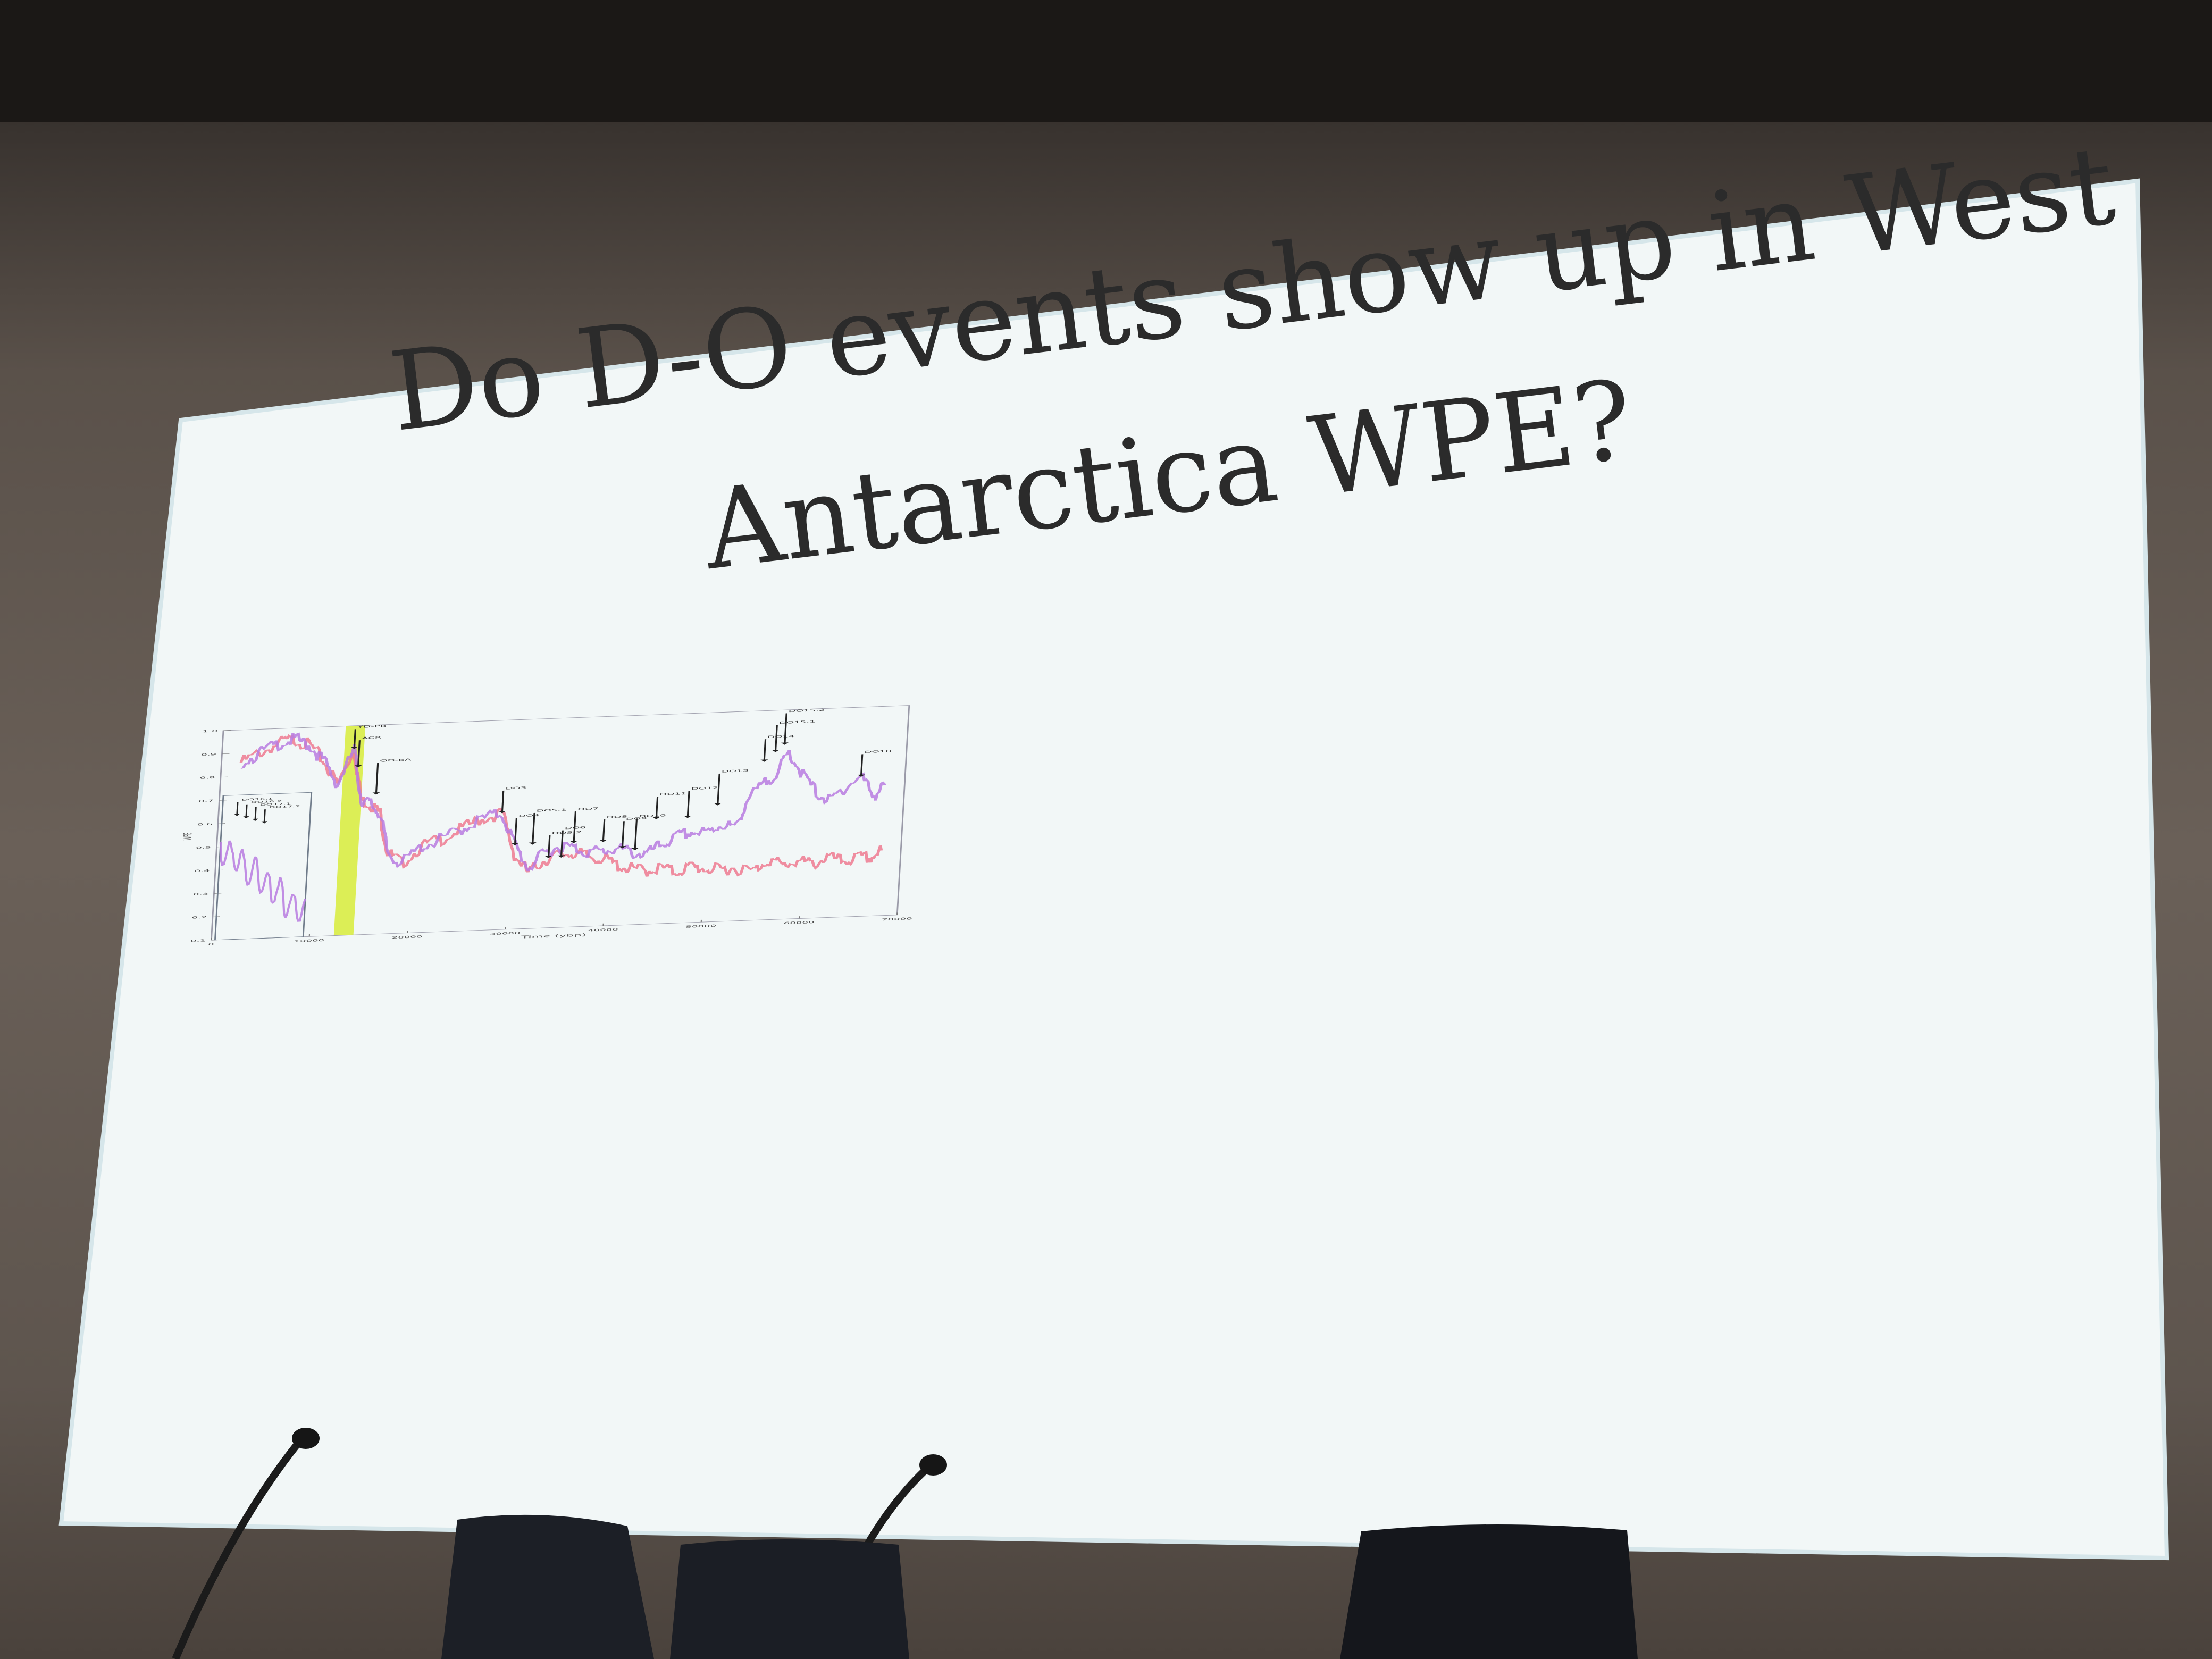 The width and height of the screenshot is (2212, 1659). What do you see at coordinates (199, 917) in the screenshot?
I see `y-tick-label: 0.2` at bounding box center [199, 917].